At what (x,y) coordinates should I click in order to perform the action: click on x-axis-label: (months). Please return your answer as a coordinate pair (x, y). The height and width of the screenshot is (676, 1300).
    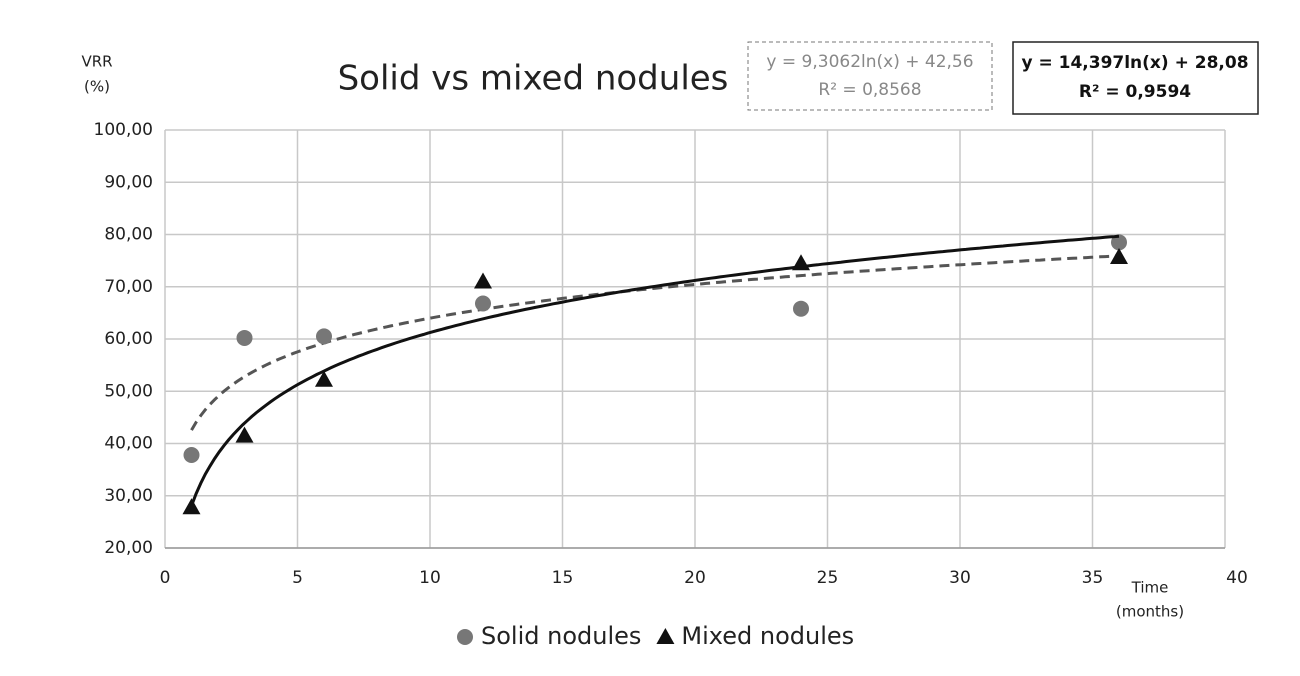
    Looking at the image, I should click on (1150, 612).